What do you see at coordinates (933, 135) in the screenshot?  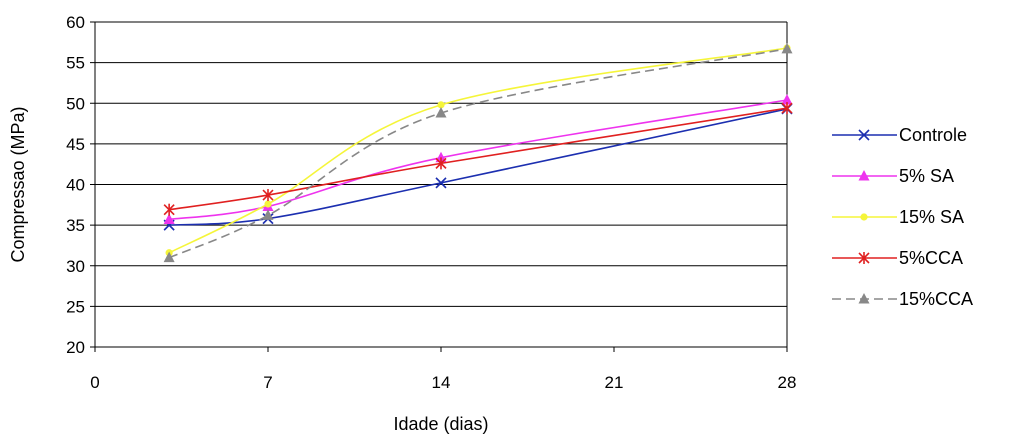 I see `legend-label-controle: Controle` at bounding box center [933, 135].